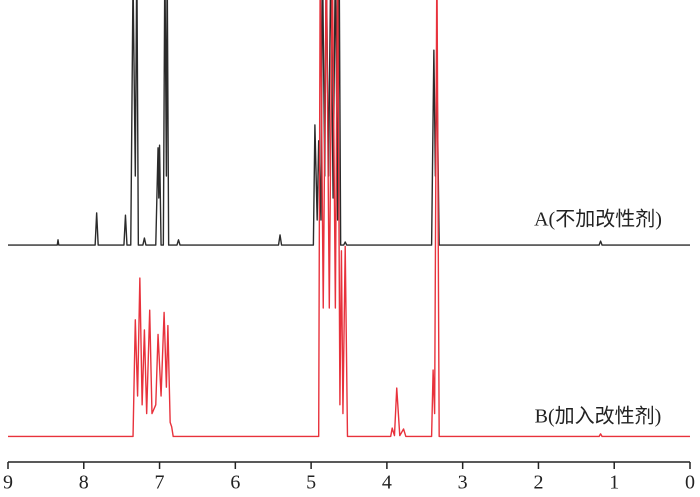 The width and height of the screenshot is (700, 497). Describe the element at coordinates (387, 483) in the screenshot. I see `x-tick-label: 4` at that location.